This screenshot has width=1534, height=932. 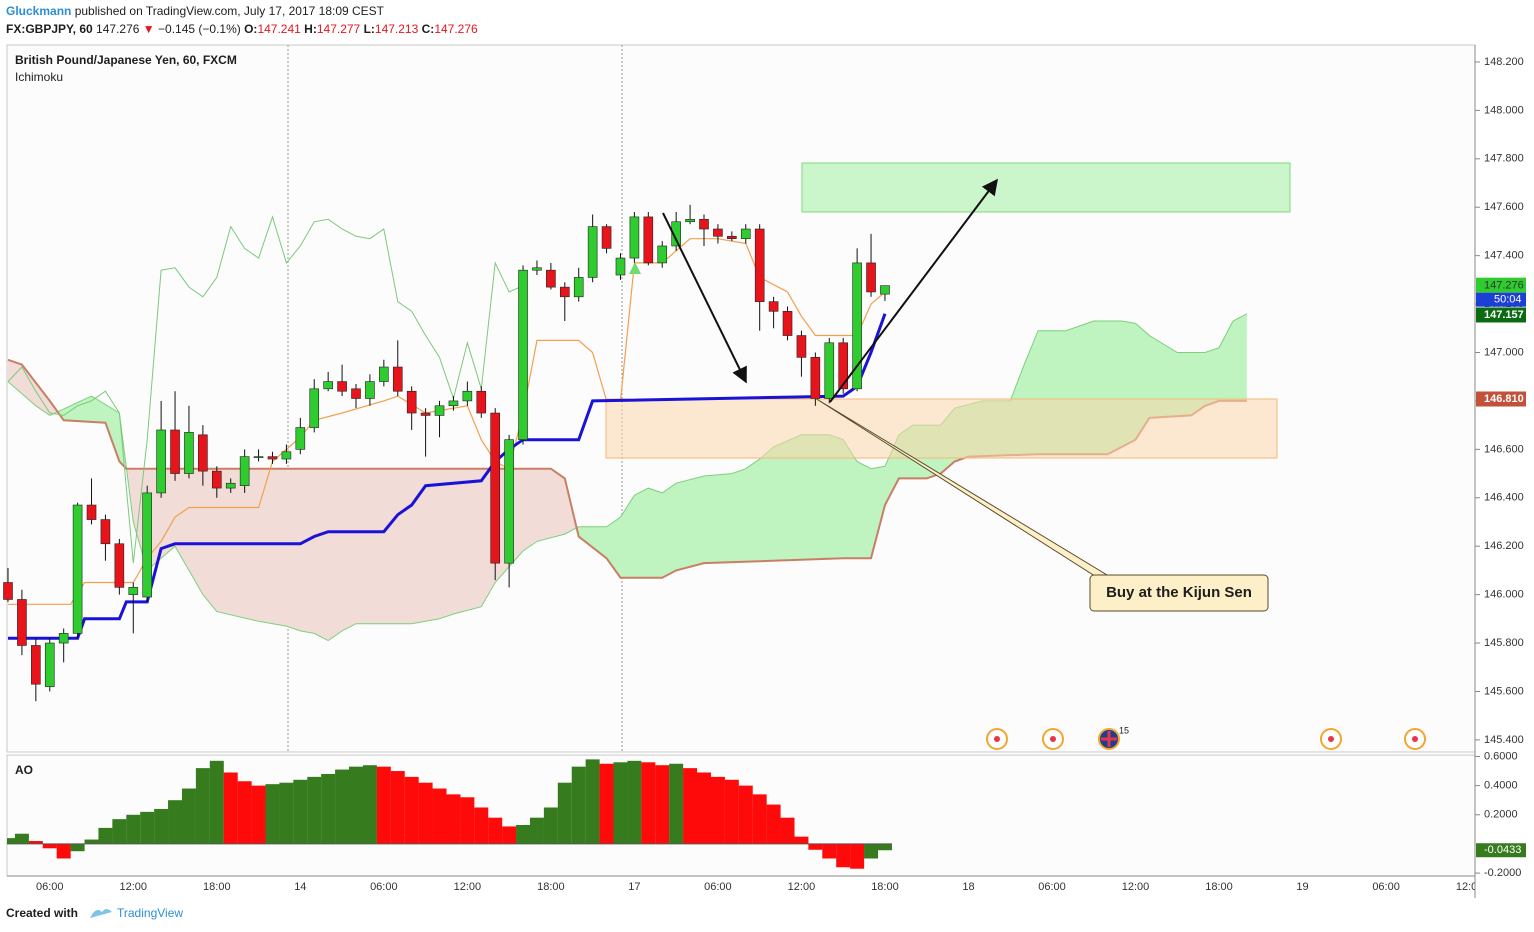 I want to click on y-tick-label: 145.800, so click(x=1504, y=643).